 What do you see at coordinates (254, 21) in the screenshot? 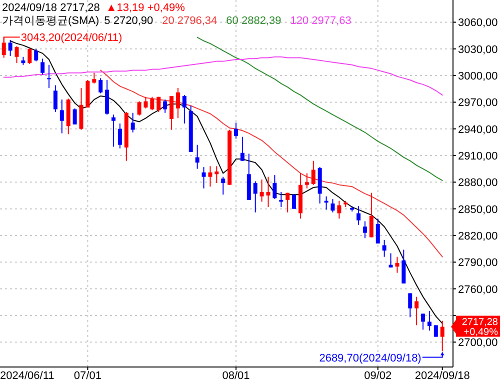
I see `text: 60 2882,39` at bounding box center [254, 21].